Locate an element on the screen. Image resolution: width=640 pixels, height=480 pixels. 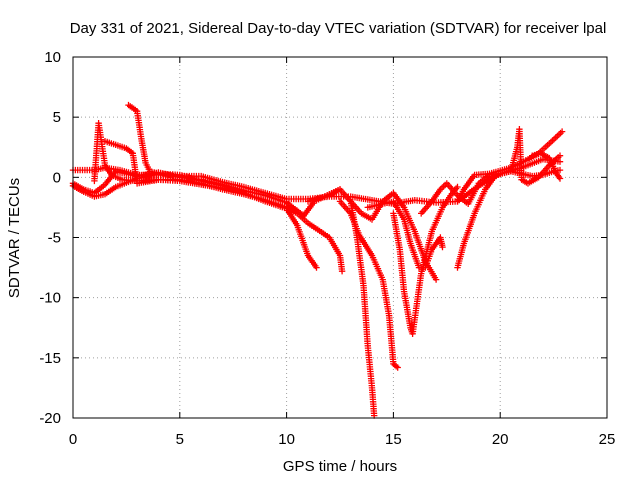
x-tick-label: 5 is located at coordinates (180, 439).